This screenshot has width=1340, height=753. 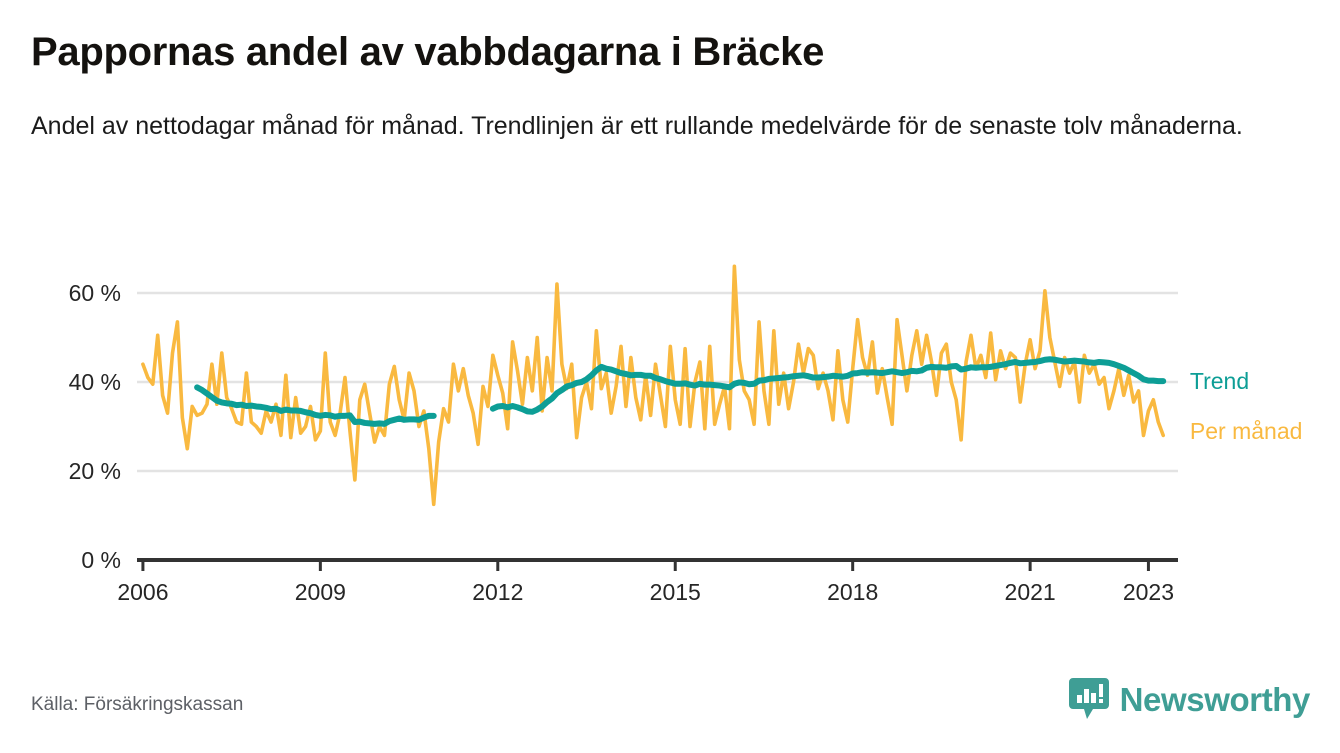 I want to click on series-trend, so click(x=680, y=391).